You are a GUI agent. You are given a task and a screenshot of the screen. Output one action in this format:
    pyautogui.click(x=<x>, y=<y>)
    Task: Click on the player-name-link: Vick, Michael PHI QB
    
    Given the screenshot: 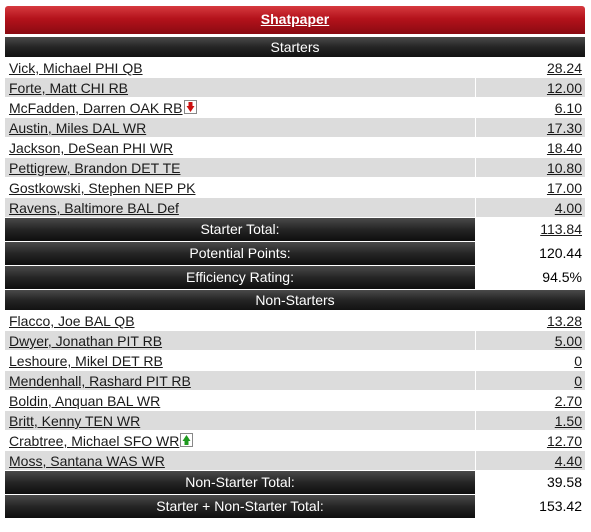 What is the action you would take?
    pyautogui.click(x=76, y=68)
    